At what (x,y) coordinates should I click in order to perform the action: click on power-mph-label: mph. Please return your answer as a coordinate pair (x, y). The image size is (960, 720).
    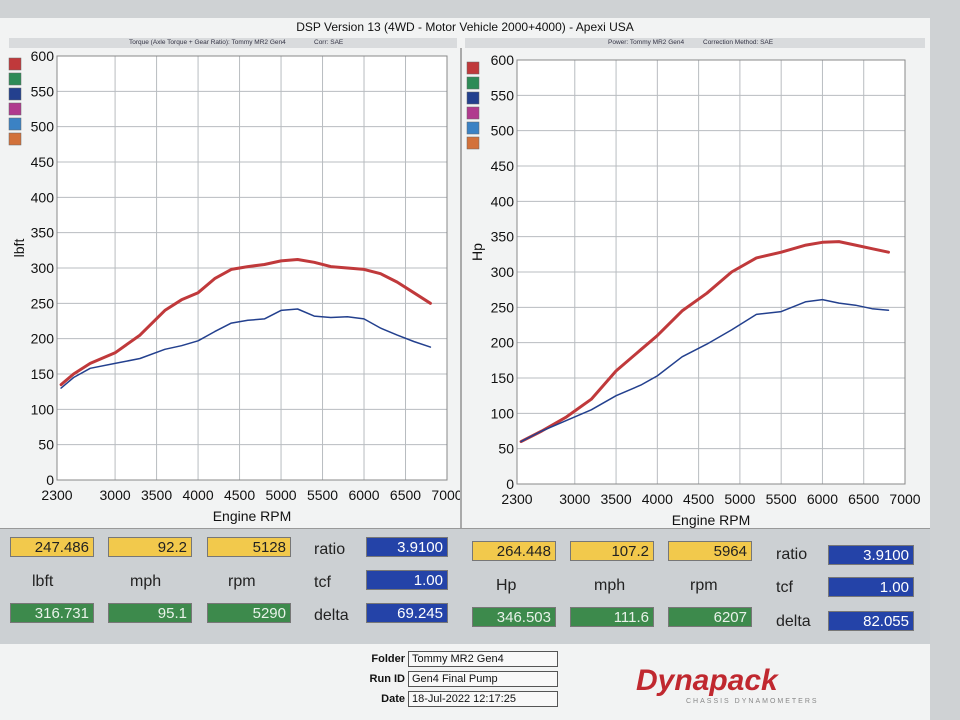
    Looking at the image, I should click on (610, 585).